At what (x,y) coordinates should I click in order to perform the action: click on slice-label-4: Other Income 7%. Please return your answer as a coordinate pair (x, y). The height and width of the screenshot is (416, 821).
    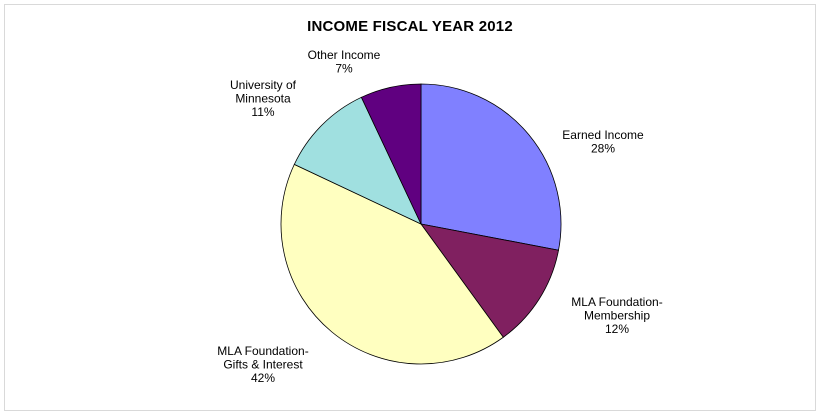
    Looking at the image, I should click on (344, 62).